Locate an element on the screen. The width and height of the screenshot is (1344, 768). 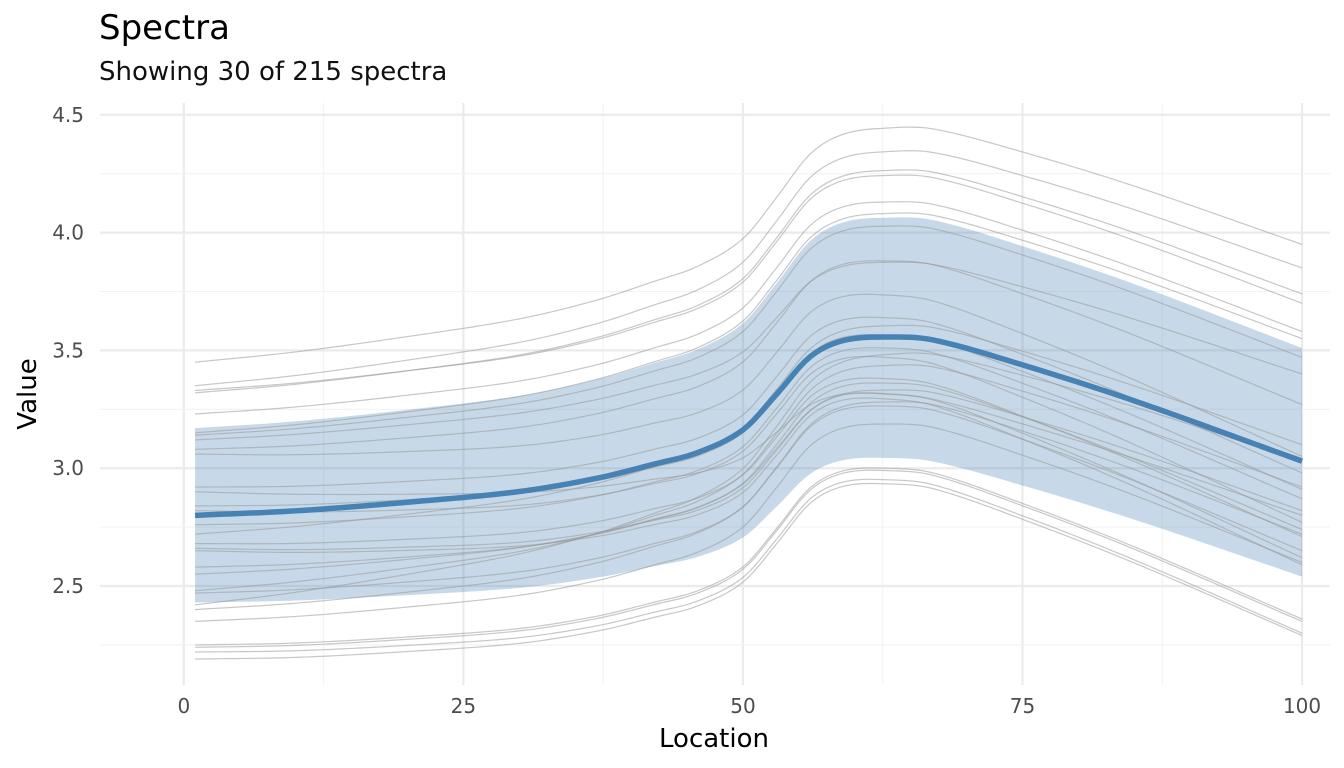
y-tick-label: 3.5 is located at coordinates (68, 350).